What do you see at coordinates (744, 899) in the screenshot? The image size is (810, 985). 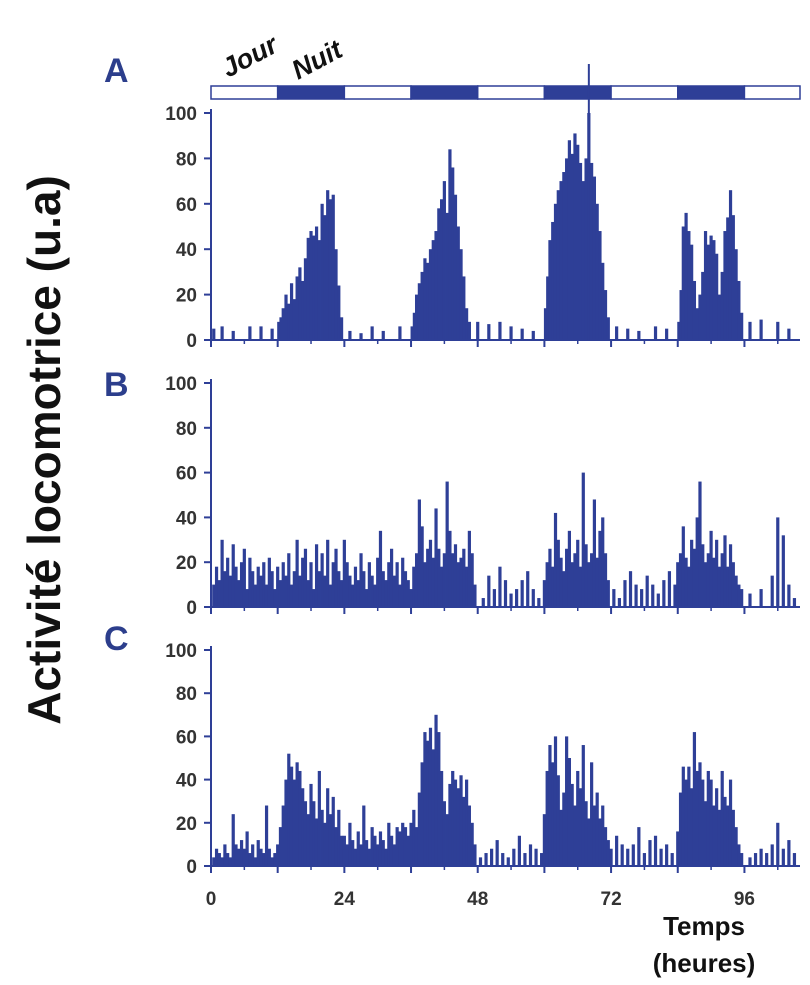 I see `x-tick-label: 96` at bounding box center [744, 899].